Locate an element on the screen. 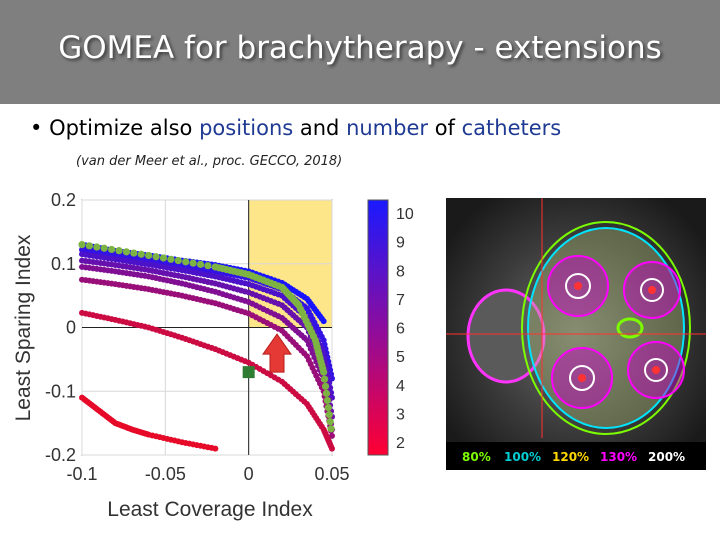 Image resolution: width=720 pixels, height=540 pixels. x-tick-label: -0.05 is located at coordinates (165, 474).